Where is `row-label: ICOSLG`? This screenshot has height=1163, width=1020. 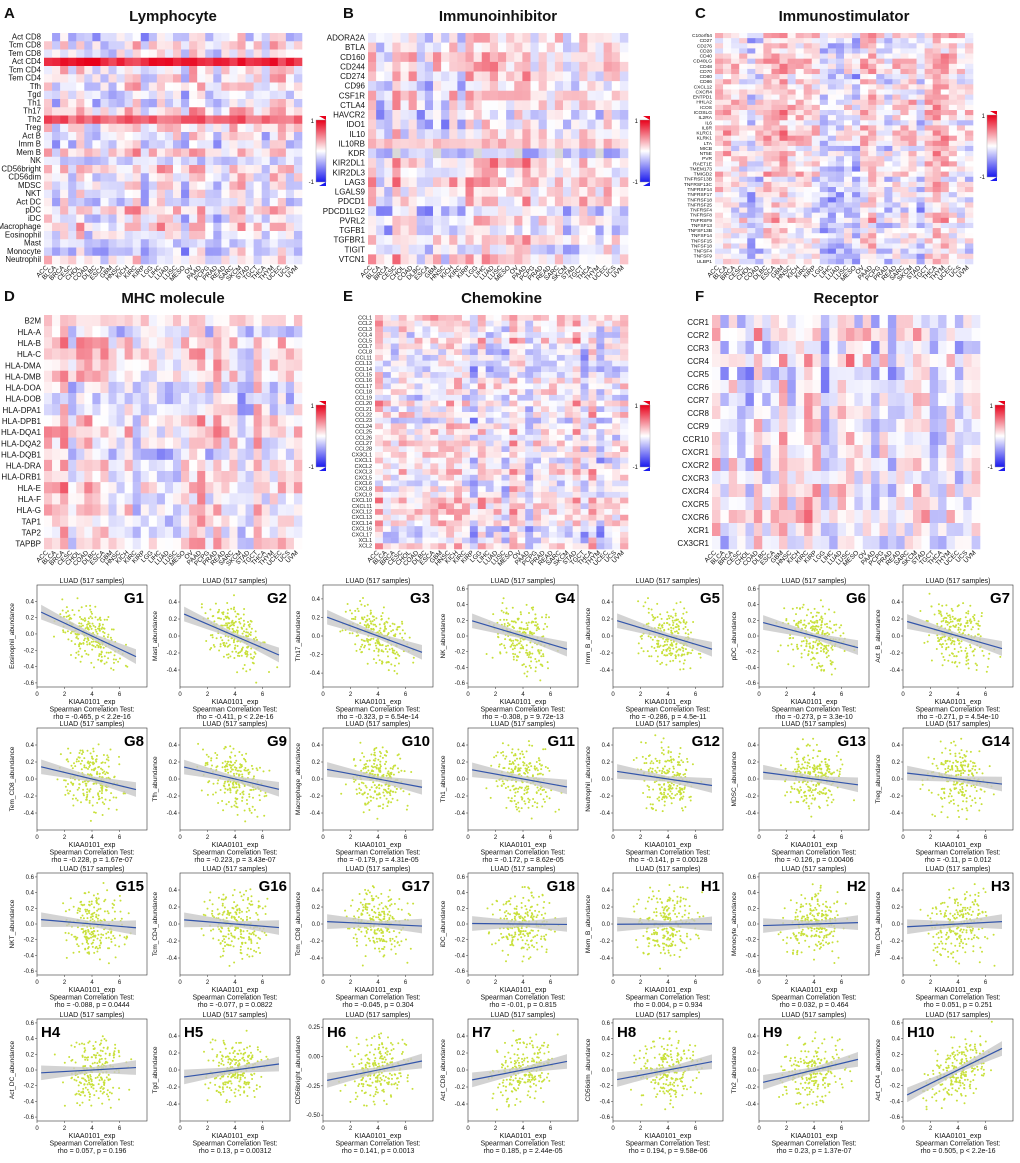 row-label: ICOSLG is located at coordinates (703, 113).